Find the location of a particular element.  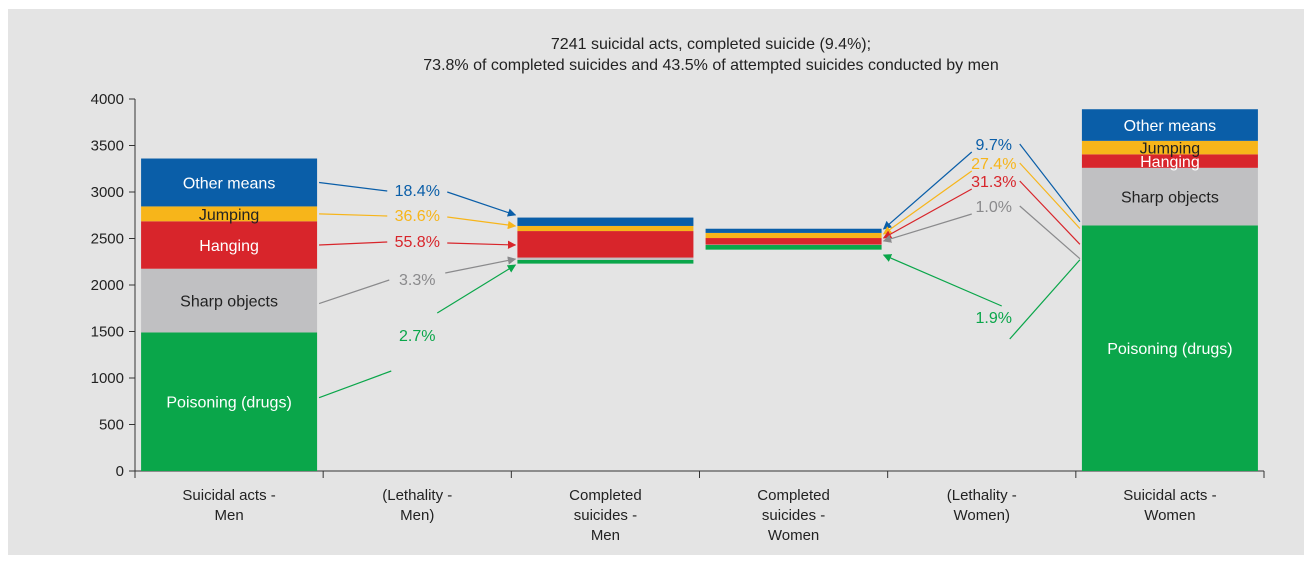

y-tick-label: 2500 is located at coordinates (107, 239).